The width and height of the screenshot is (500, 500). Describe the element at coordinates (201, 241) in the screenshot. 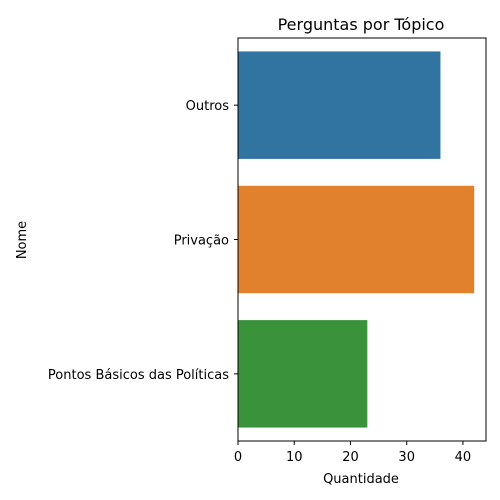

I see `y-tick-label: Privação` at that location.